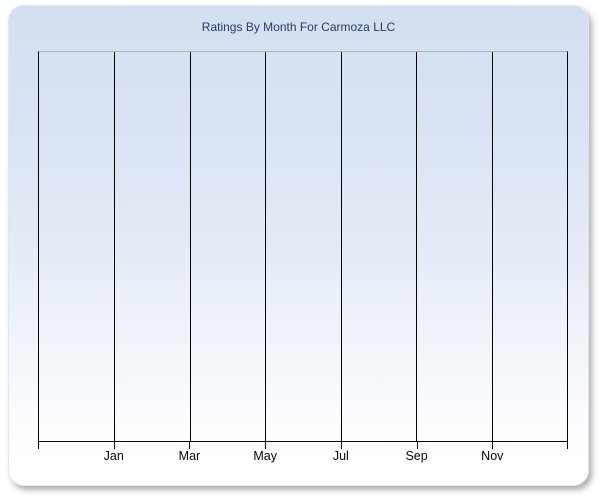  I want to click on x-axis-labels: Jan Mar May Jul Sep Nov, so click(303, 457).